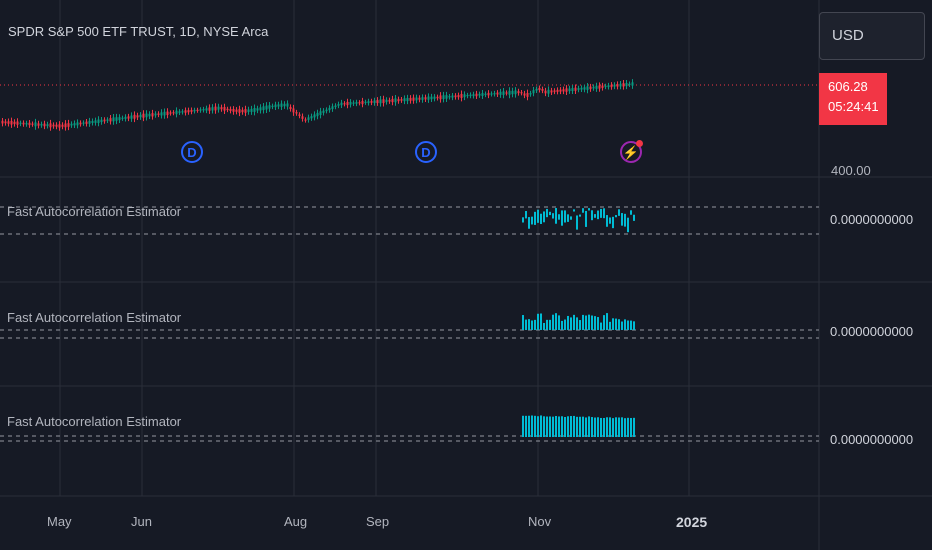 This screenshot has width=932, height=550. What do you see at coordinates (692, 522) in the screenshot?
I see `time-label-2025: 2025` at bounding box center [692, 522].